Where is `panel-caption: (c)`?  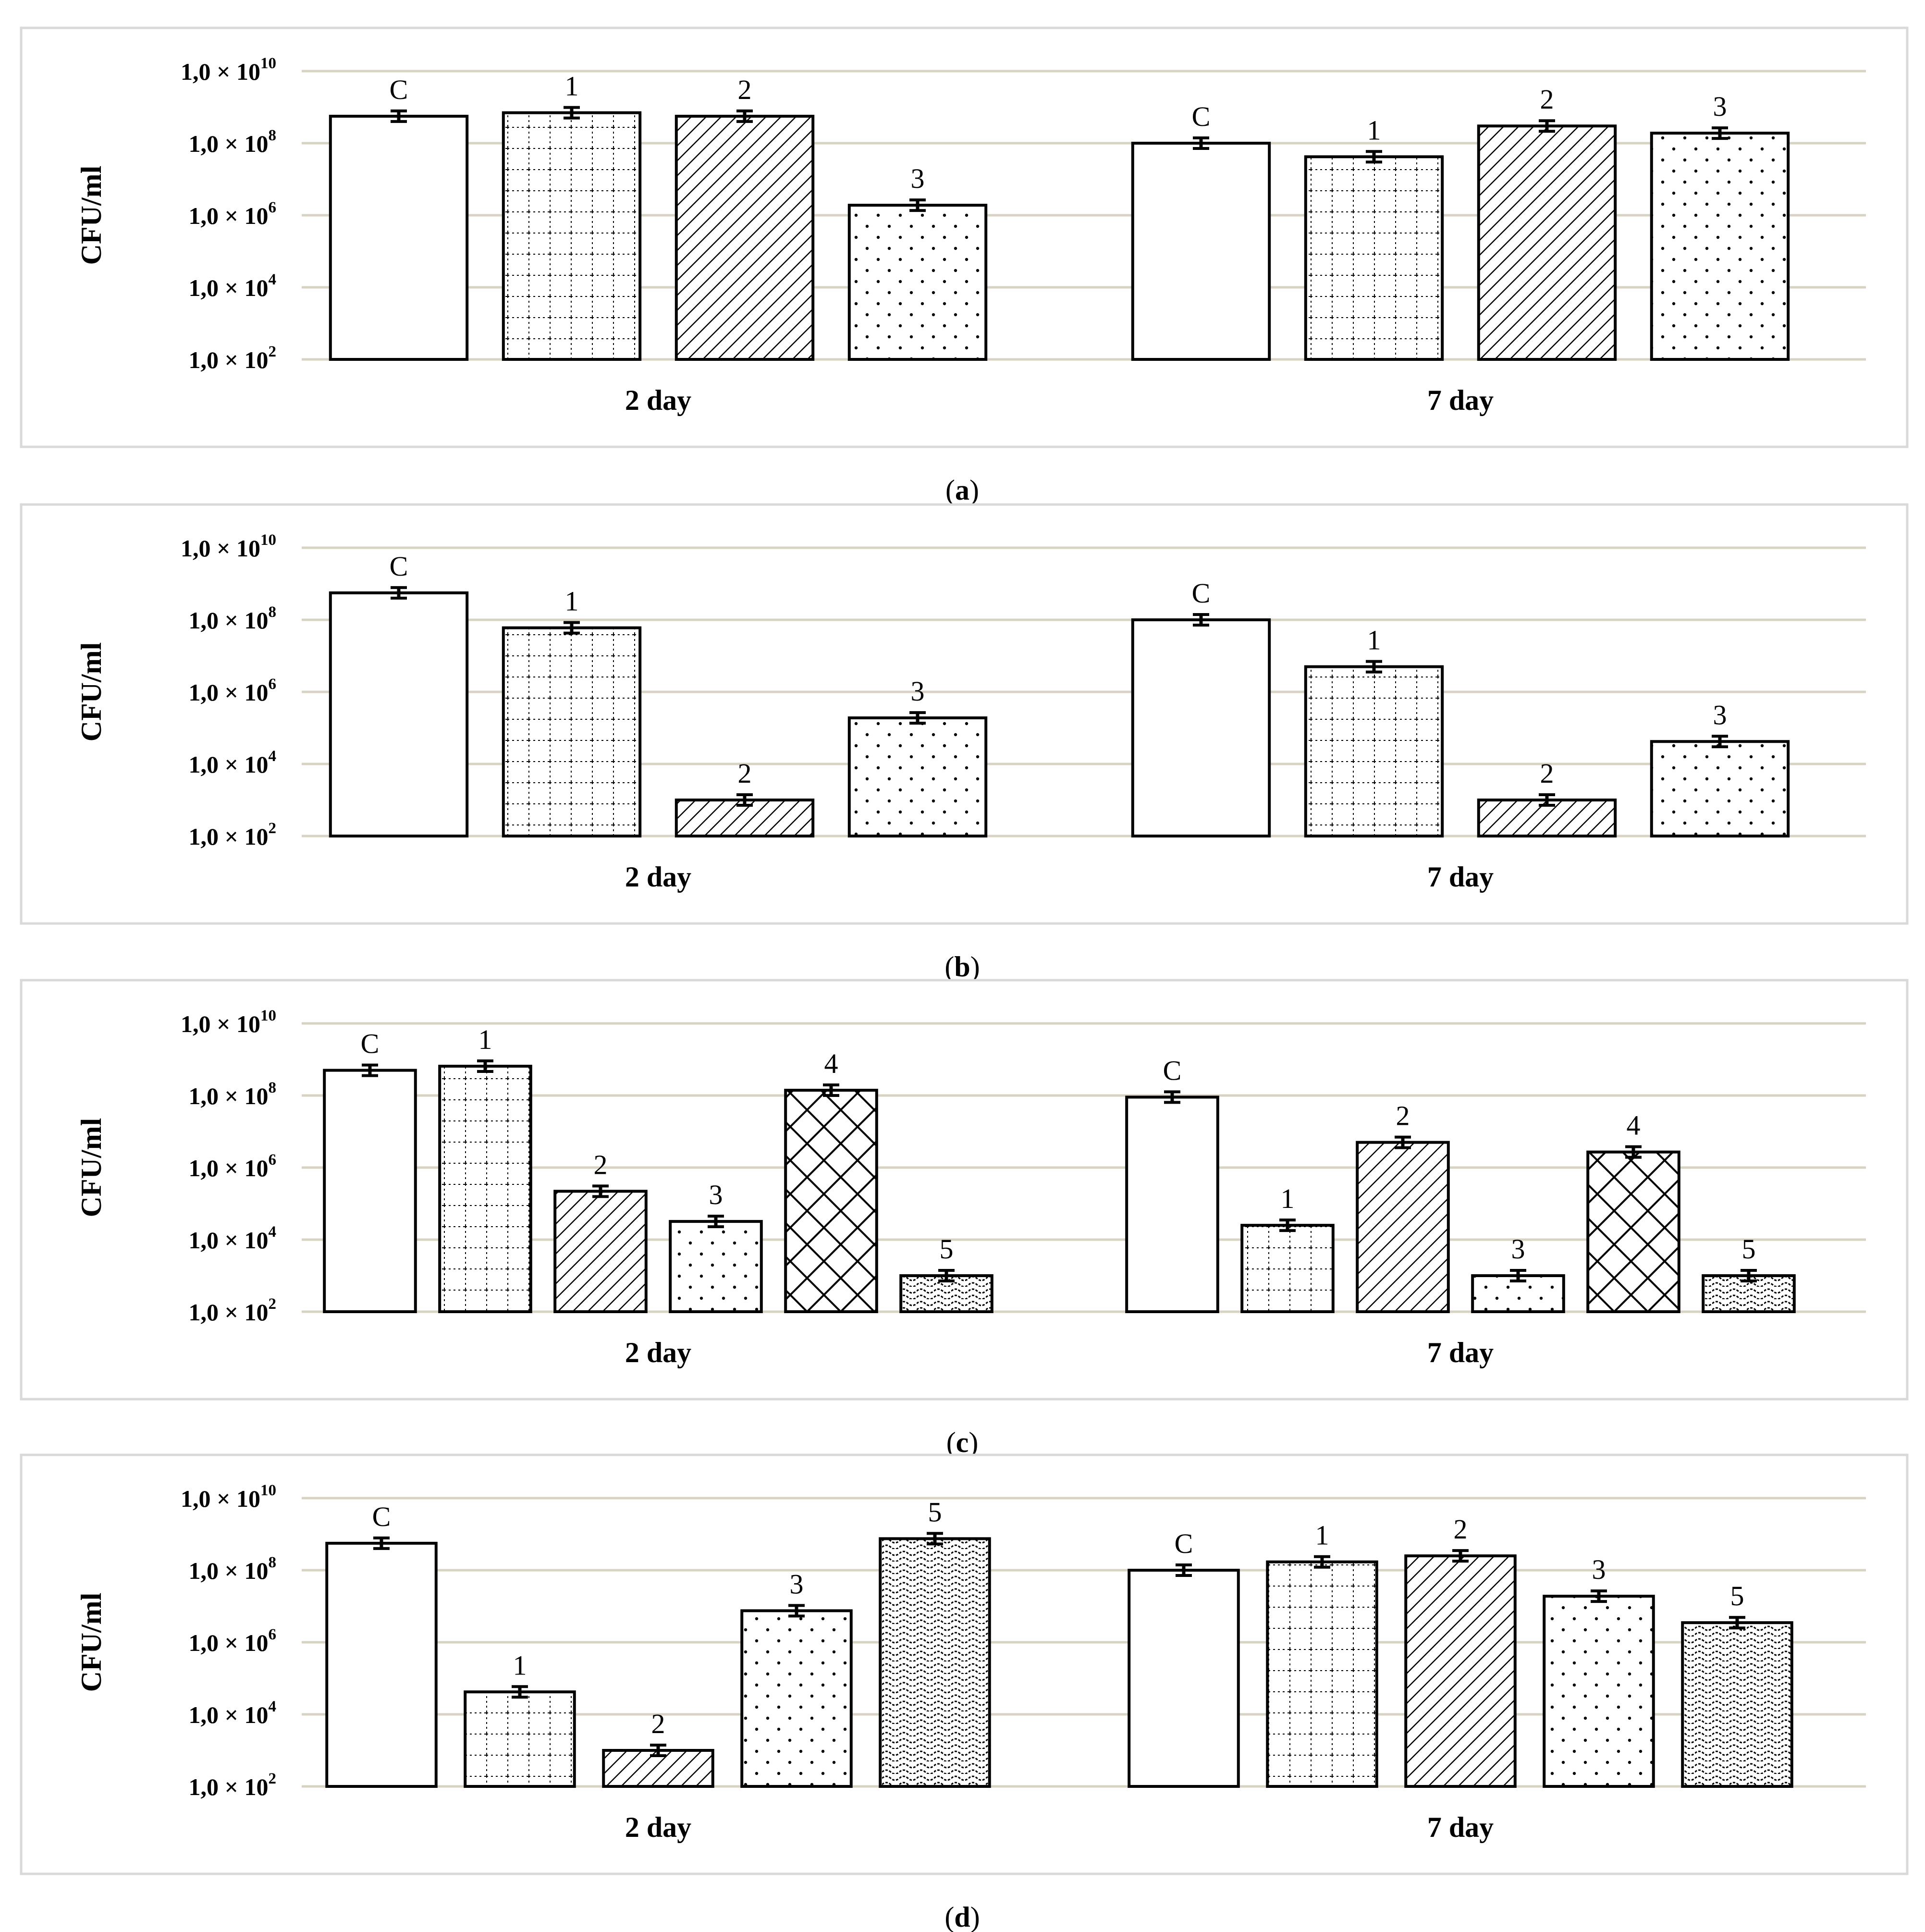
panel-caption: (c) is located at coordinates (962, 1442).